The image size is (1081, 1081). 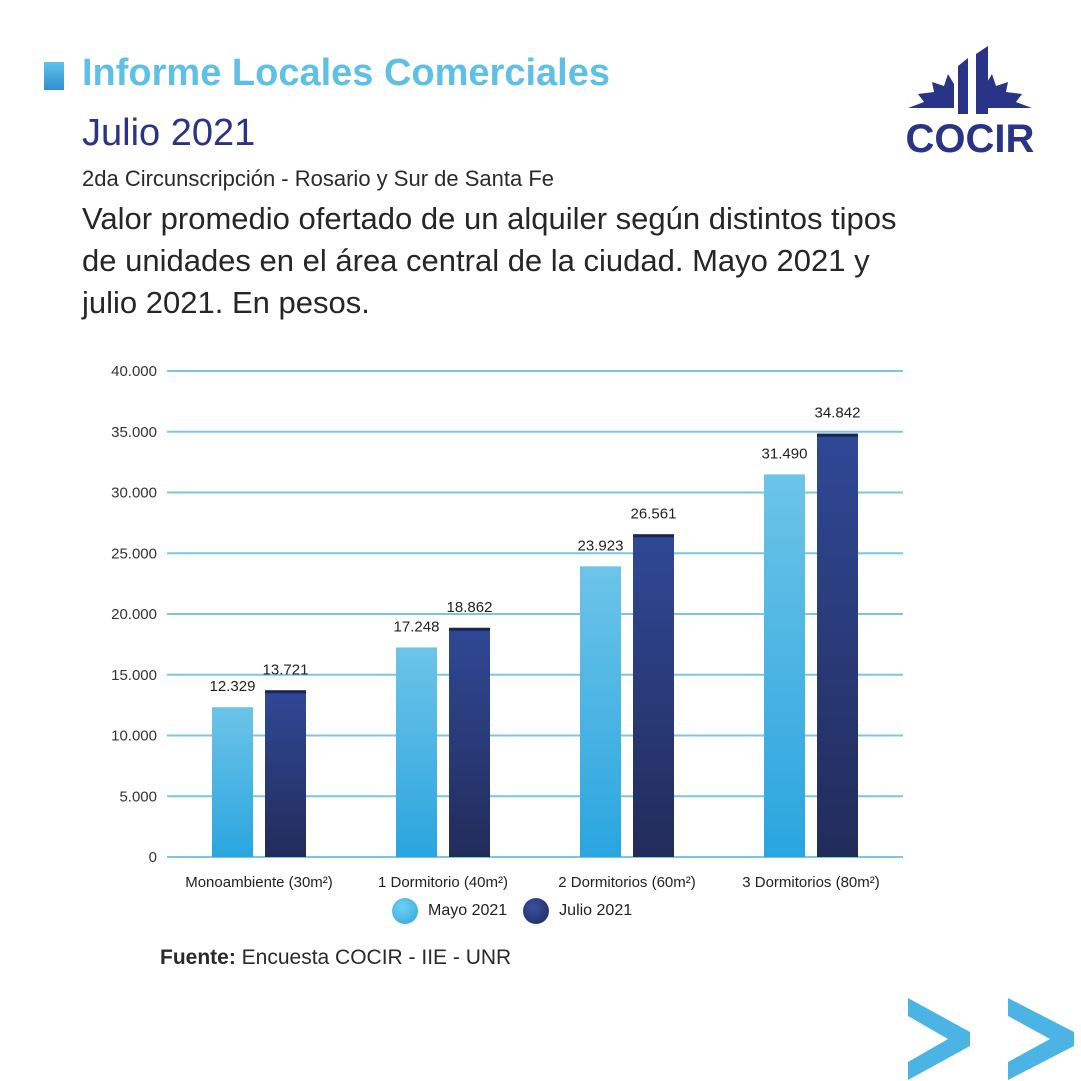 I want to click on y-tick-label: 40.000, so click(x=134, y=371).